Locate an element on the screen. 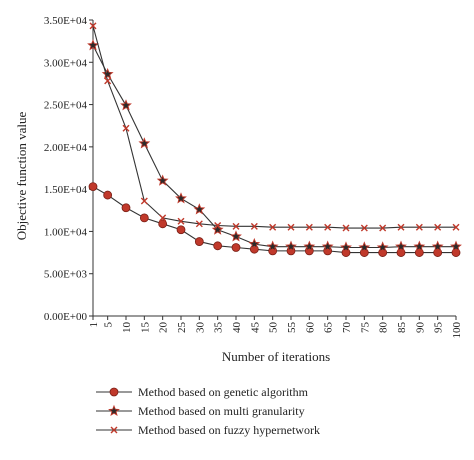  x-tick-label: 35 is located at coordinates (219, 328).